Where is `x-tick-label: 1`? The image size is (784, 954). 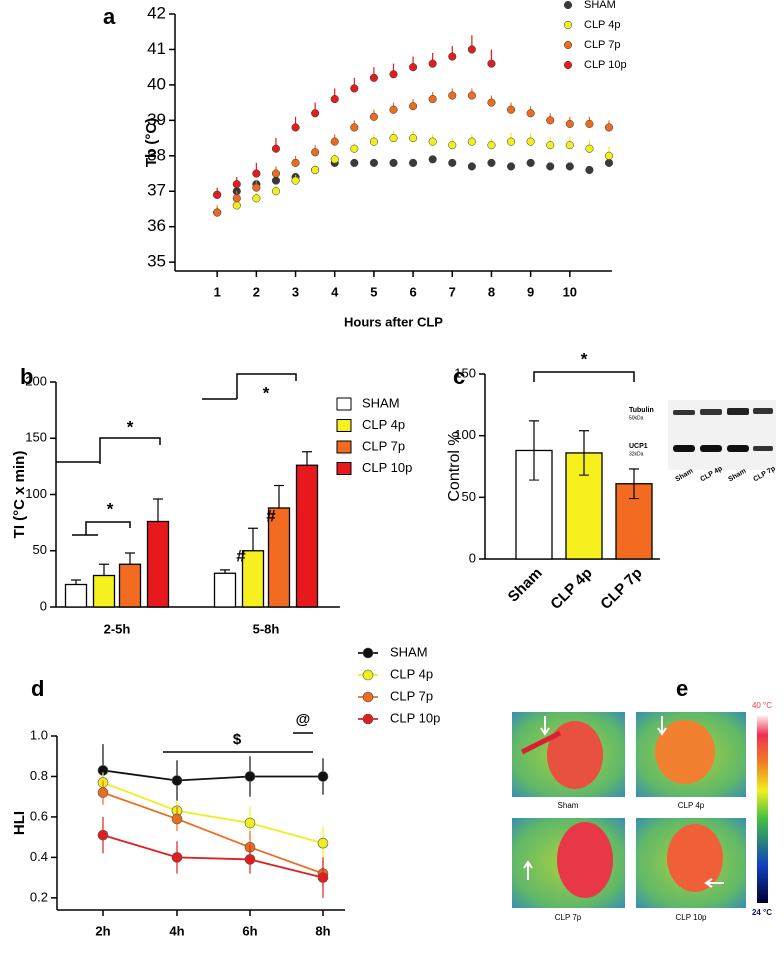 x-tick-label: 1 is located at coordinates (217, 291).